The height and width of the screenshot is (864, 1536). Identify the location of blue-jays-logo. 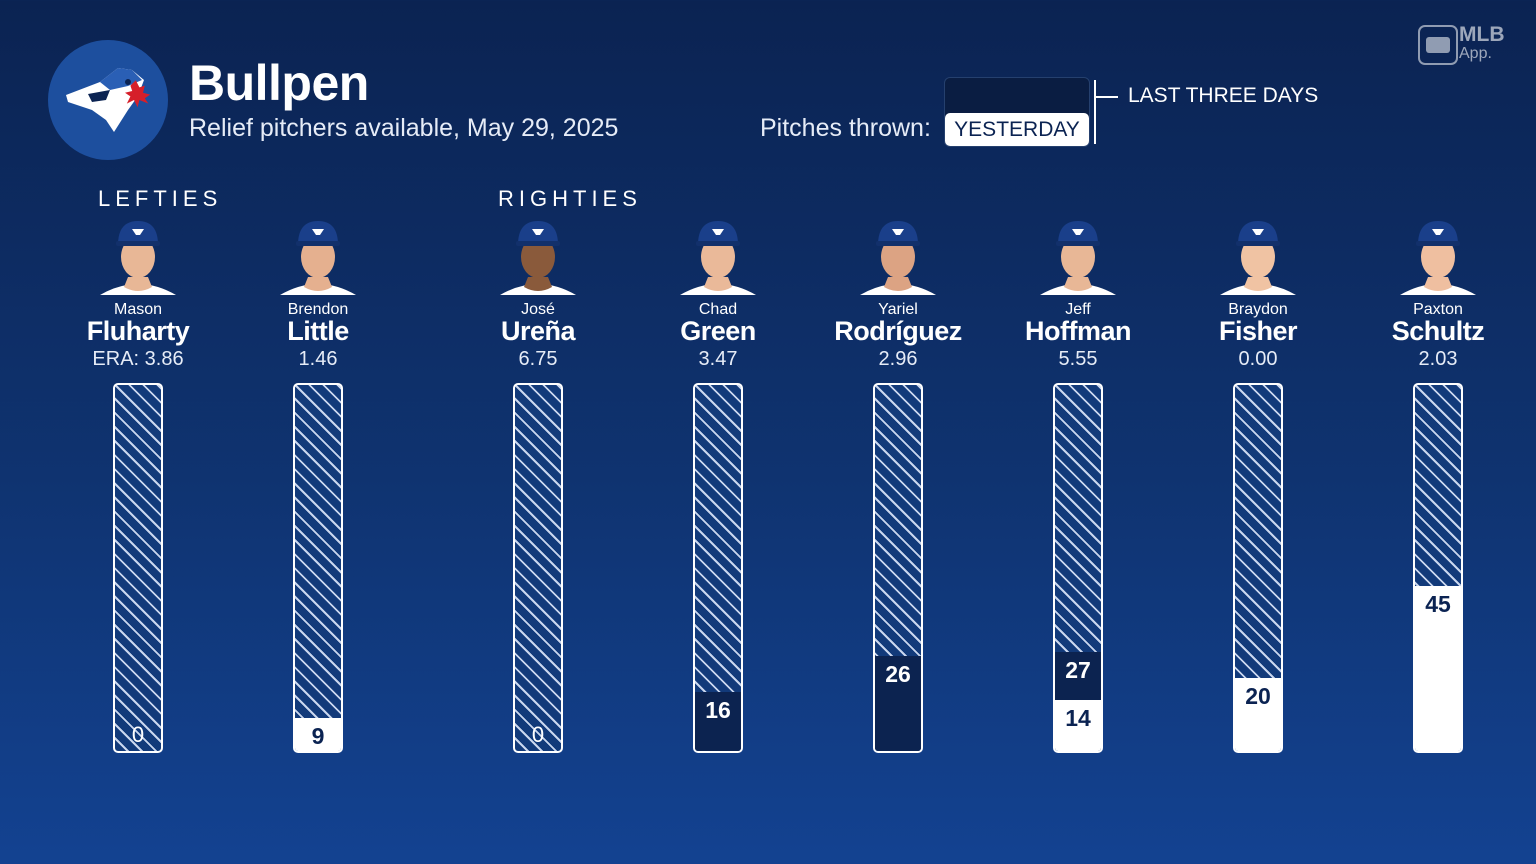
(108, 100).